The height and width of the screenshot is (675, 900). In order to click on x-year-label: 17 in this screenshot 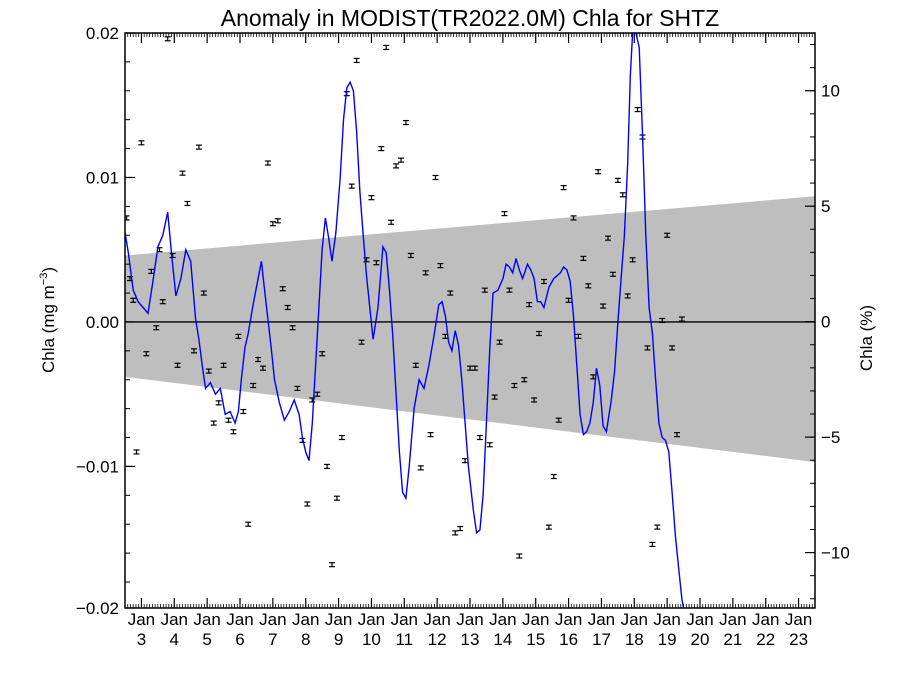, I will do `click(601, 639)`.